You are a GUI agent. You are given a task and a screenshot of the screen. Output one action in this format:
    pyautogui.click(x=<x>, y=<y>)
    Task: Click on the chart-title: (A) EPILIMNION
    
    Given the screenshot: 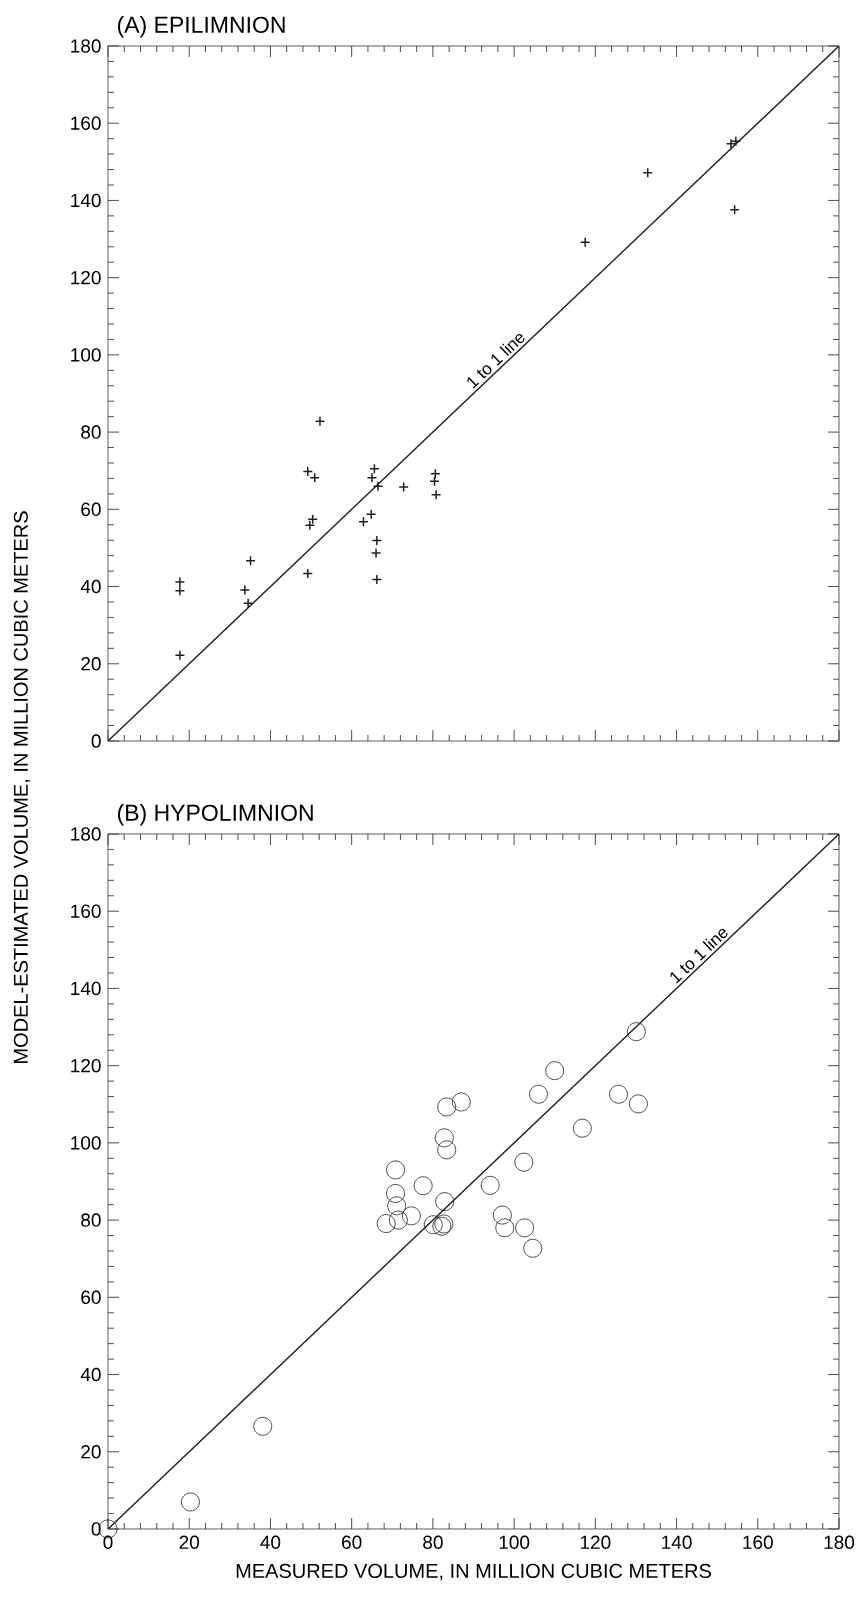 What is the action you would take?
    pyautogui.click(x=201, y=27)
    